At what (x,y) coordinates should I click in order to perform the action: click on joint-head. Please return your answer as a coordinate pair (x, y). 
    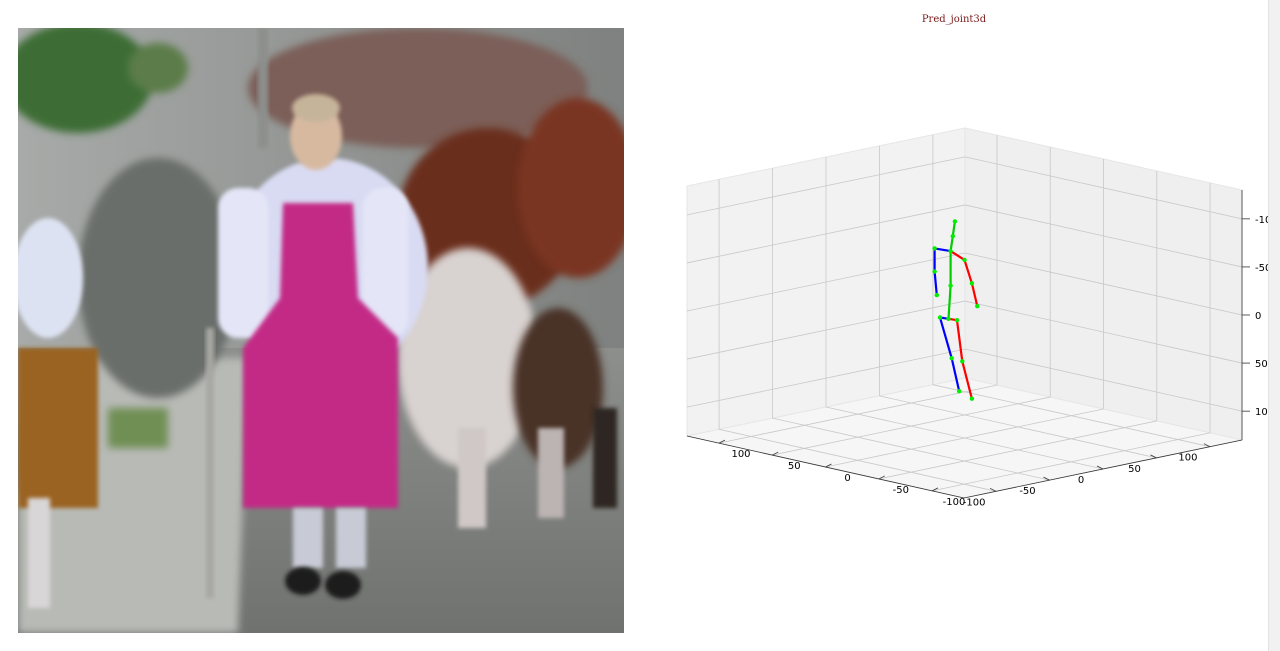
    Looking at the image, I should click on (955, 221).